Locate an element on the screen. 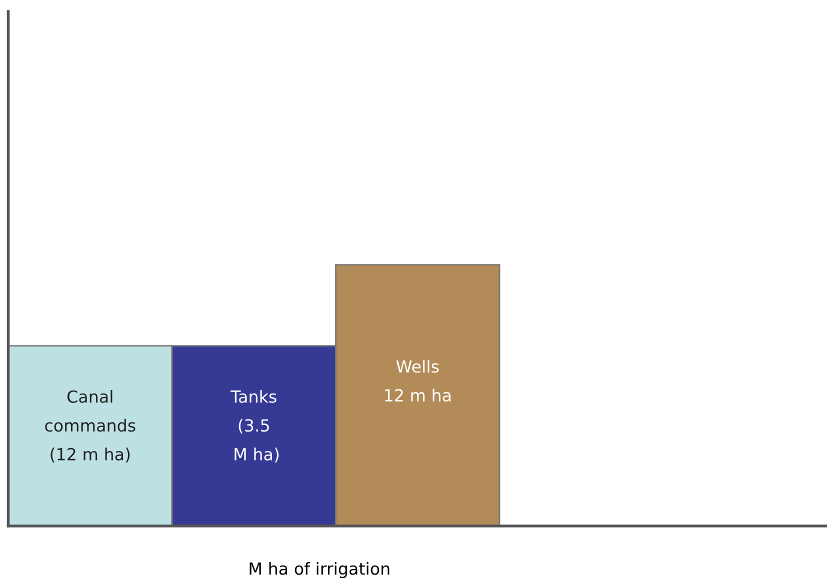  x-tick-label: Canal commands (12 m ha) is located at coordinates (90, 426).